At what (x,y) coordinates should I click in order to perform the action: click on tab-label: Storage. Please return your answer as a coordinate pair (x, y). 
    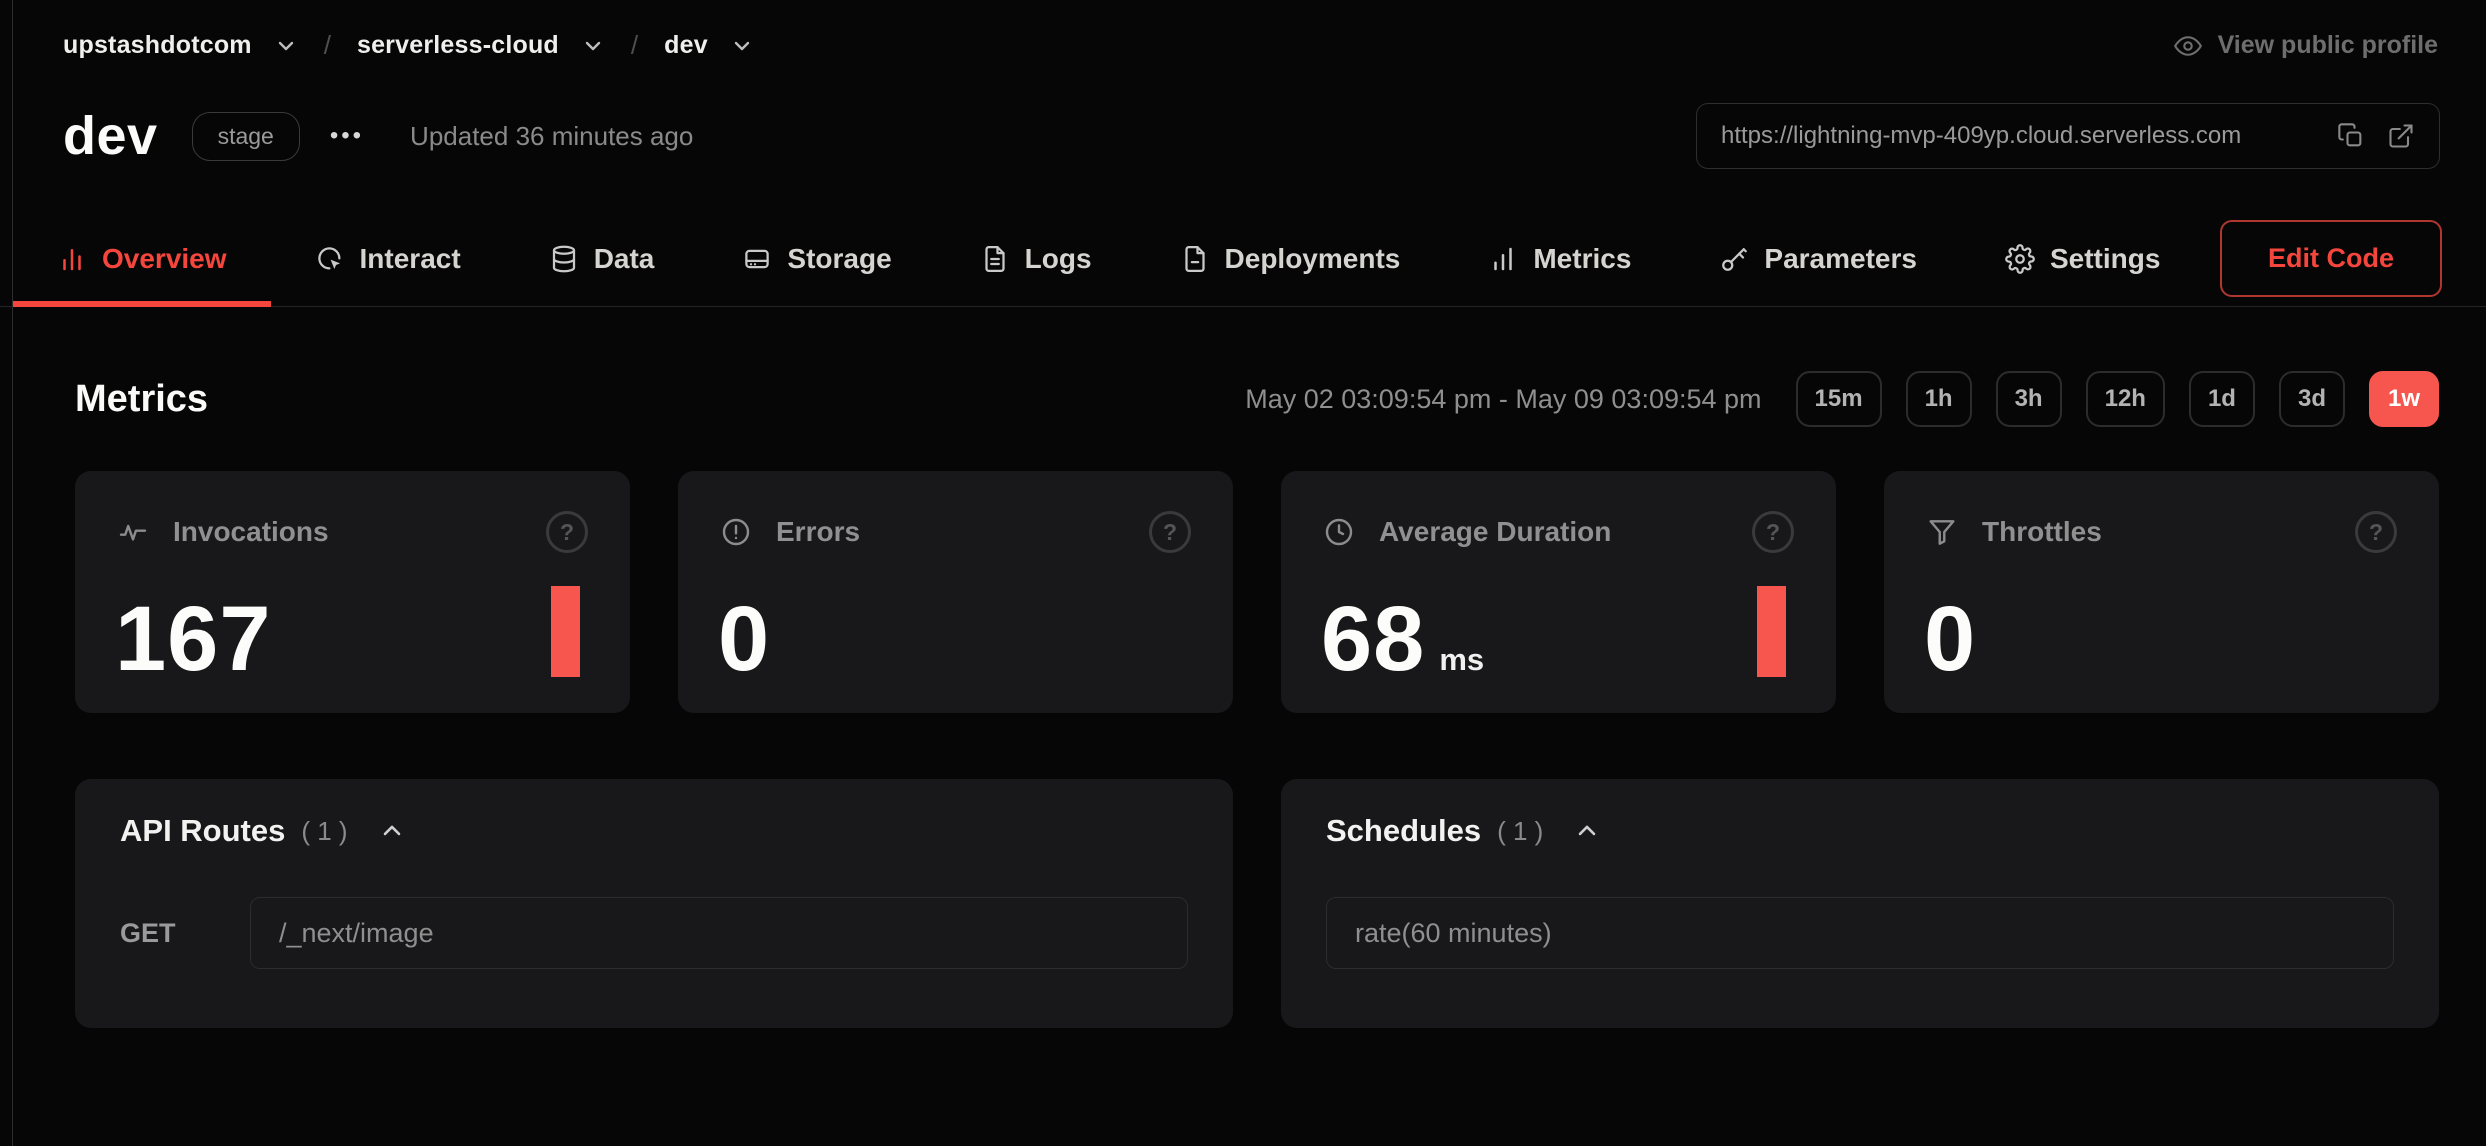
    Looking at the image, I should click on (839, 258).